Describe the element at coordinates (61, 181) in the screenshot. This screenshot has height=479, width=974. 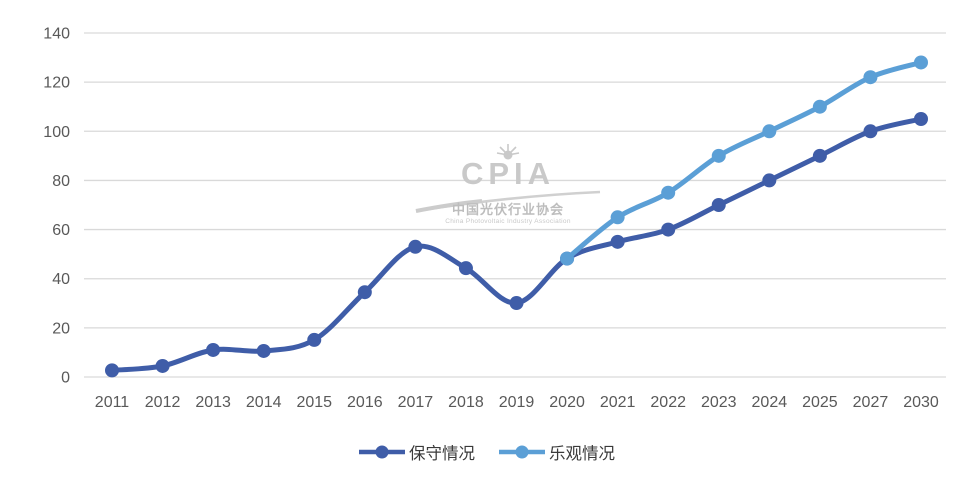
I see `y-axis-tick-label: 80` at that location.